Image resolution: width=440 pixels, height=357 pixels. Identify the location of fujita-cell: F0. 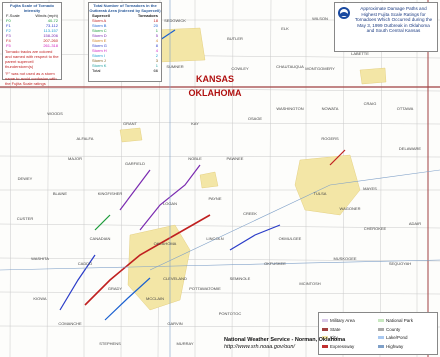
(8, 20).